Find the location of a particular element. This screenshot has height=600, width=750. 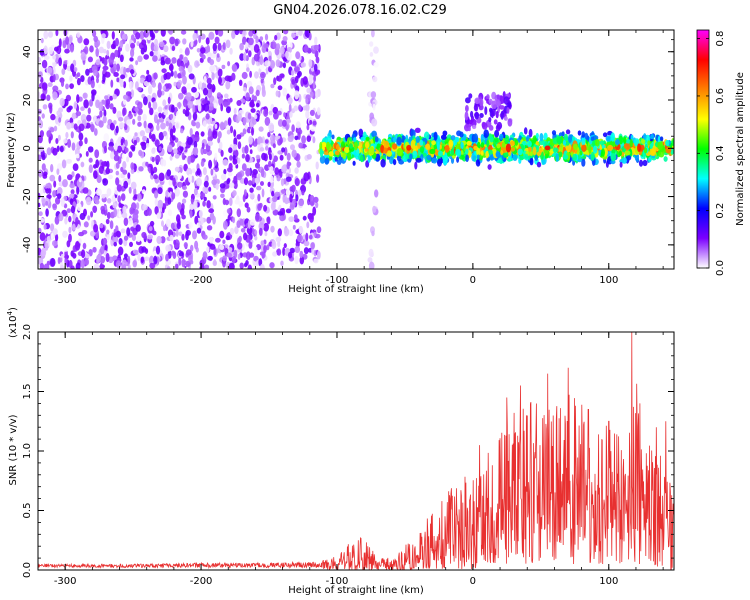

spectrogram-cell-2023 is located at coordinates (171, 67).